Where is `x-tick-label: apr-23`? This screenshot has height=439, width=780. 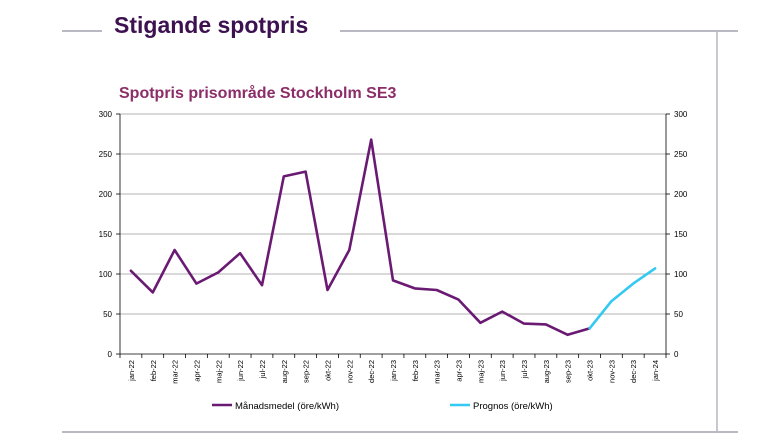 x-tick-label: apr-23 is located at coordinates (459, 371).